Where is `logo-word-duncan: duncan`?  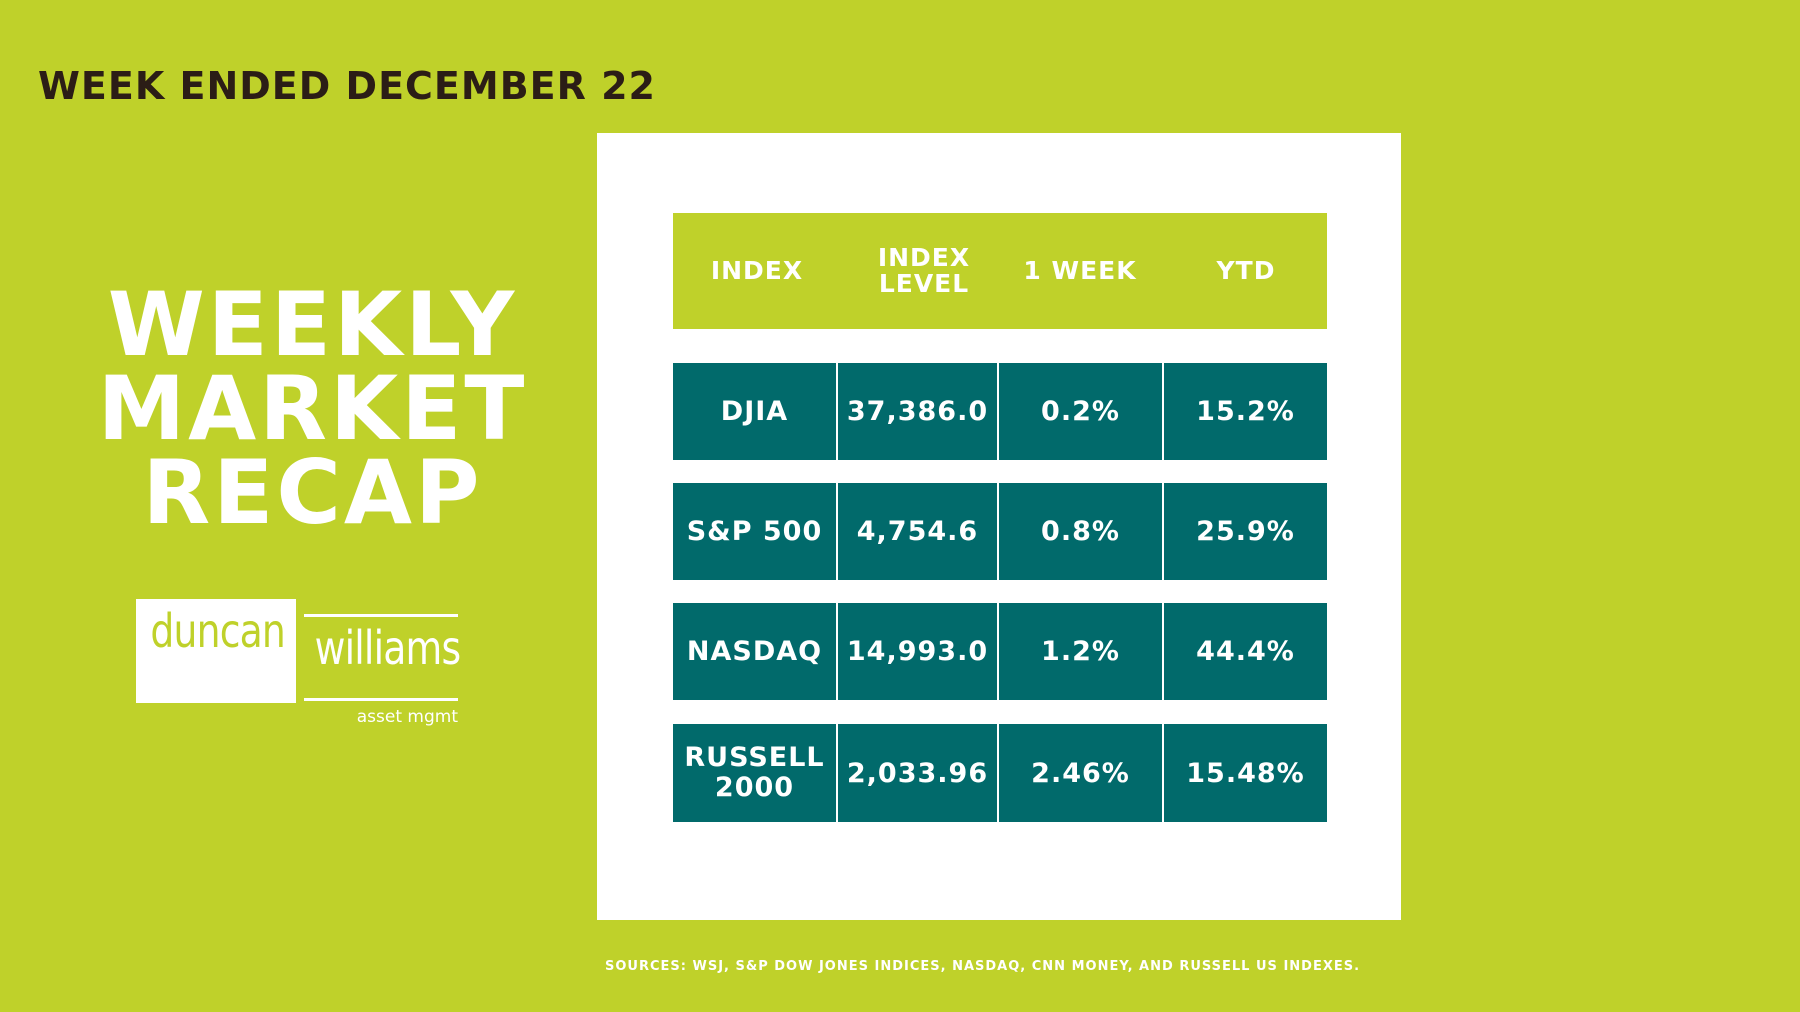
logo-word-duncan: duncan is located at coordinates (218, 631).